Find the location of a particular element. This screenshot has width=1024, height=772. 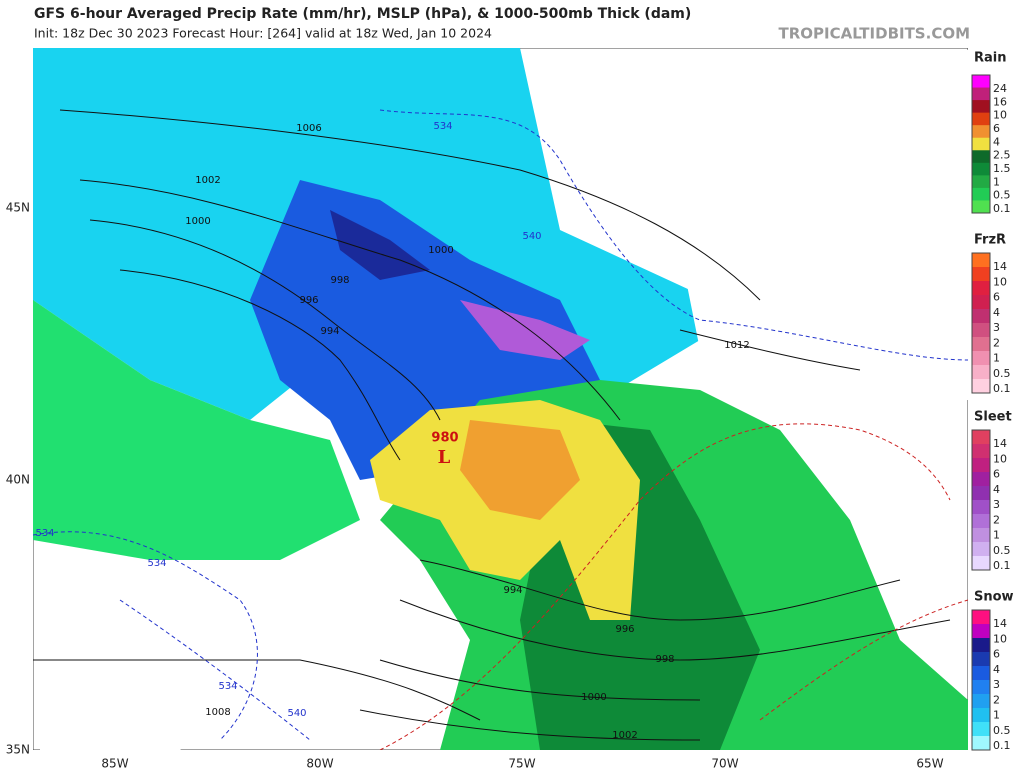

lon-label: 80W is located at coordinates (319, 764).